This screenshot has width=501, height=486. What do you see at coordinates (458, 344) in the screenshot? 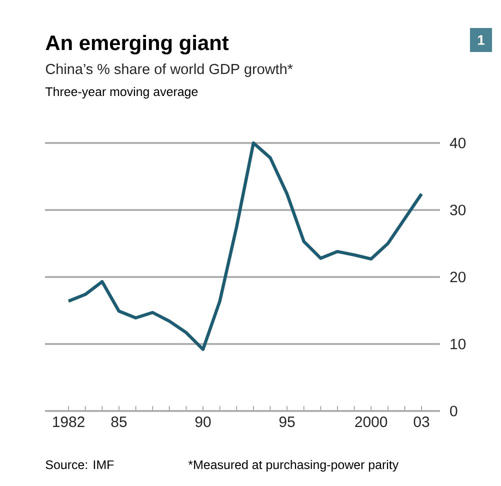
I see `y-tick-label: 10` at bounding box center [458, 344].